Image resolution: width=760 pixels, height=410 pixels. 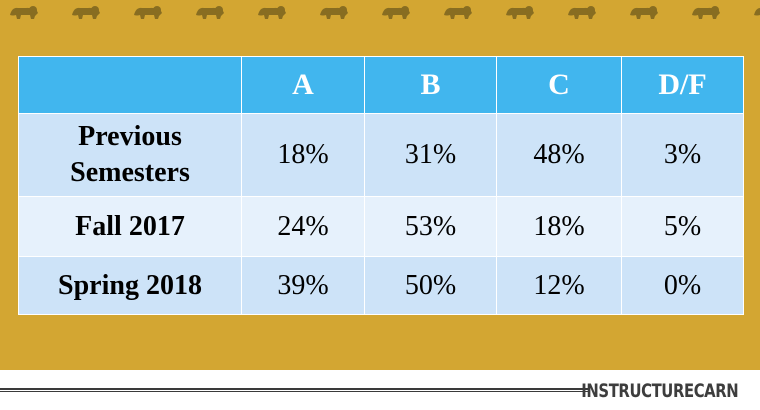 I want to click on table-header-row: A B C D/F, so click(x=381, y=85).